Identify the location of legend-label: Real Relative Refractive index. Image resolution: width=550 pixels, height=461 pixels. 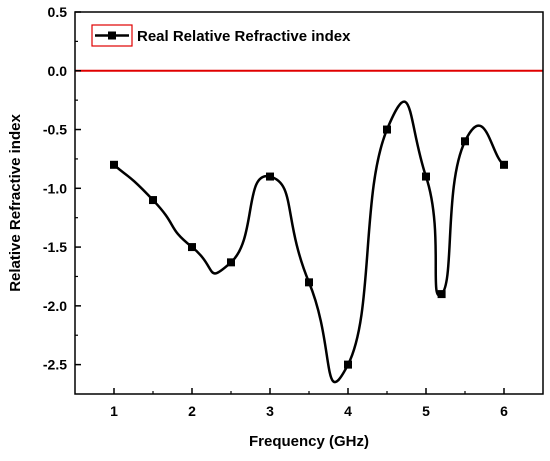
(244, 36).